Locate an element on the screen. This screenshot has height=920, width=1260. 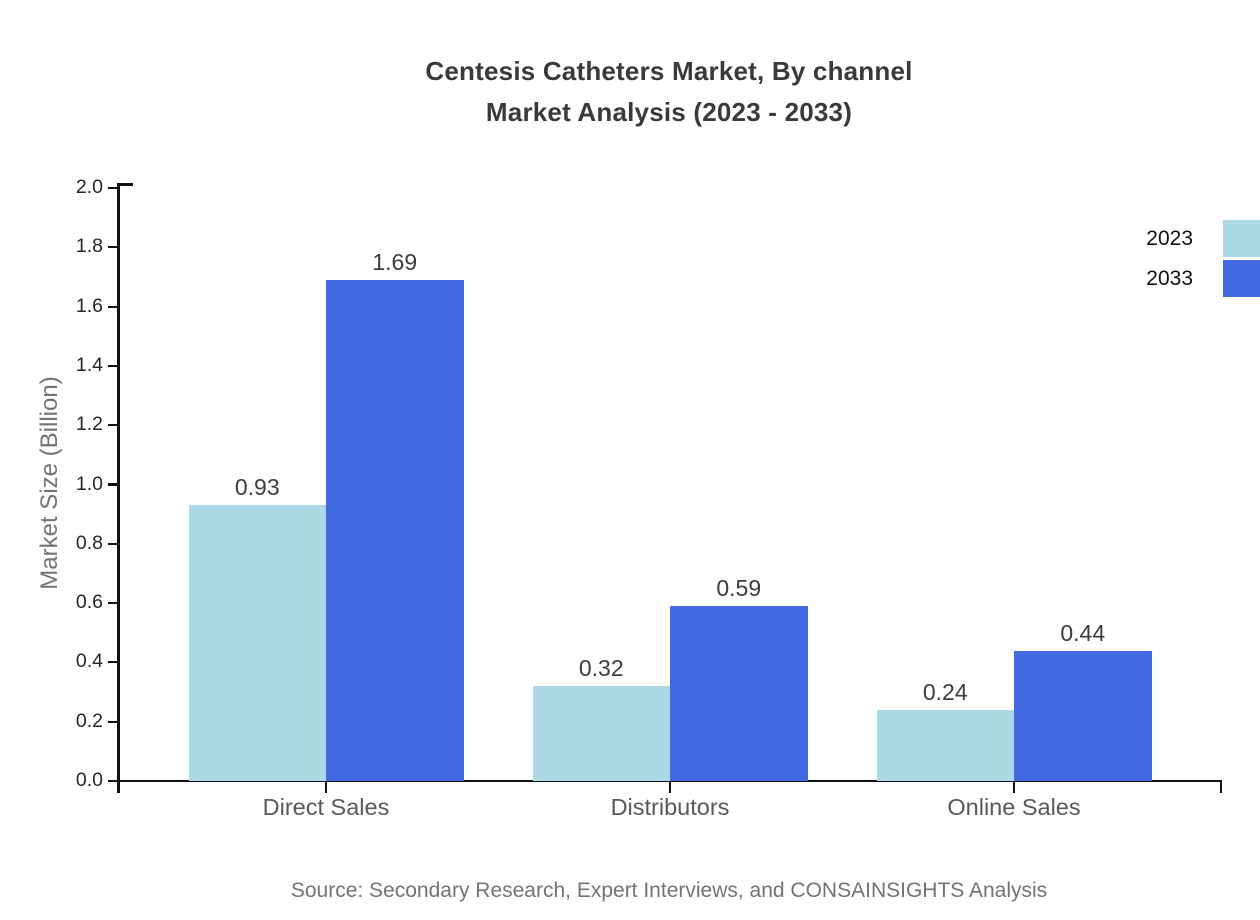
bar-value-label: 0.93 is located at coordinates (257, 487).